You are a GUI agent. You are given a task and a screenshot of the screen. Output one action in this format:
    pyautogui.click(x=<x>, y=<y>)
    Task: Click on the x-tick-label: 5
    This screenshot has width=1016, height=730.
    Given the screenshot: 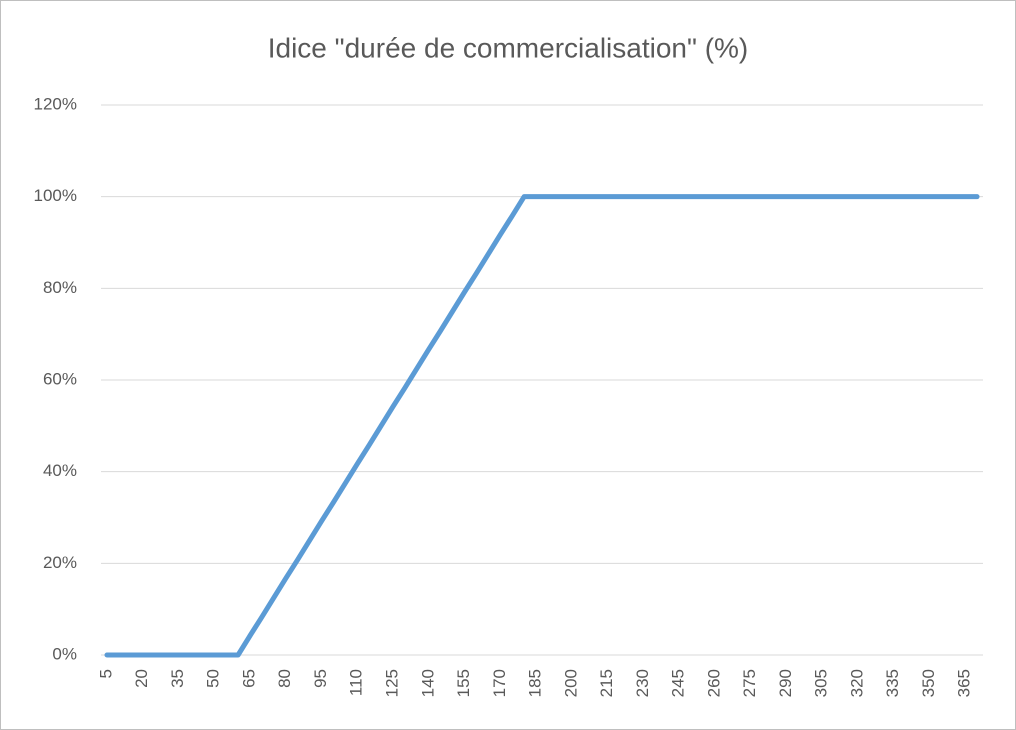 What is the action you would take?
    pyautogui.click(x=105, y=673)
    